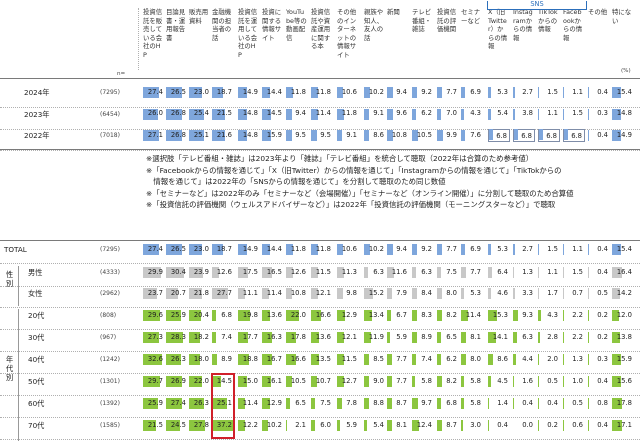 The height and width of the screenshot is (443, 640). I want to click on value-cell: 15.6, so click(623, 381).